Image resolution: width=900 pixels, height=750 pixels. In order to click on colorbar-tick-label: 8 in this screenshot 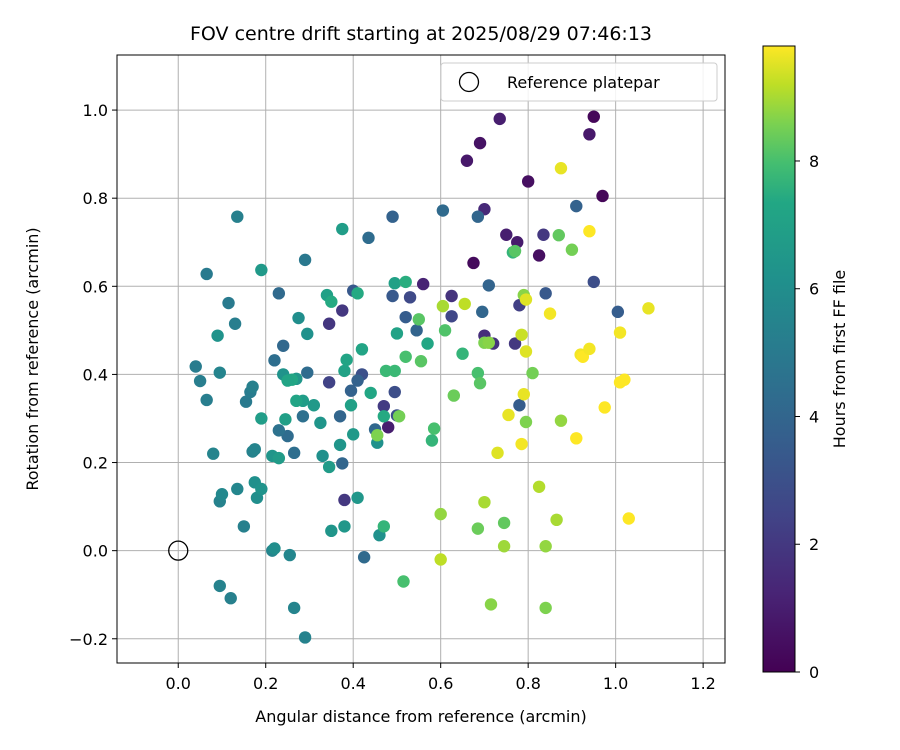, I will do `click(814, 161)`.